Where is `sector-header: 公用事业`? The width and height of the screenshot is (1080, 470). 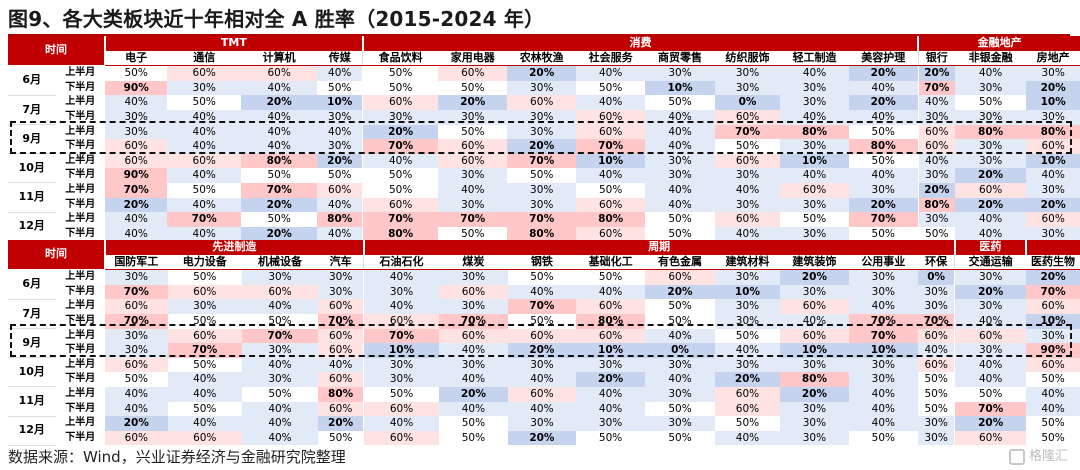 sector-header: 公用事业 is located at coordinates (883, 262).